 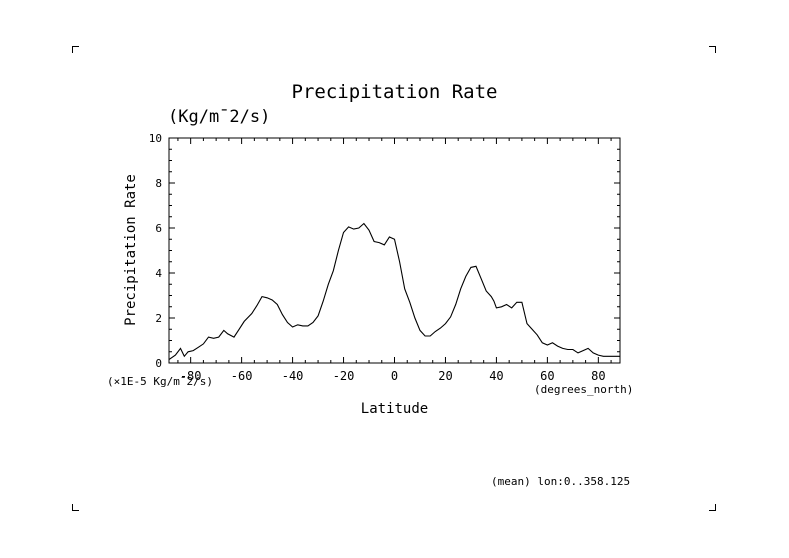 I want to click on x-tick-label: 60, so click(x=547, y=376).